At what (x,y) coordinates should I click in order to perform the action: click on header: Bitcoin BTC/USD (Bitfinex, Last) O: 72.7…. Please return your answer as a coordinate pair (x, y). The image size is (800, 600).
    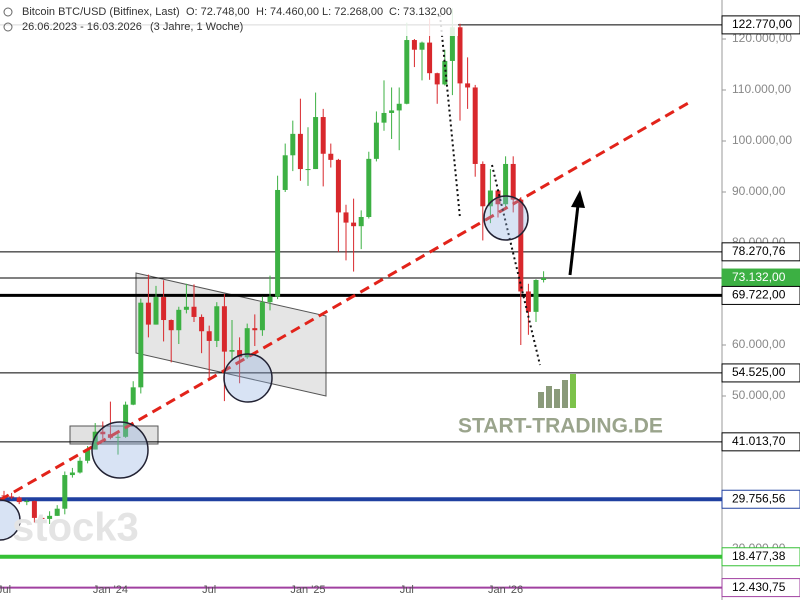
    Looking at the image, I should click on (229, 18).